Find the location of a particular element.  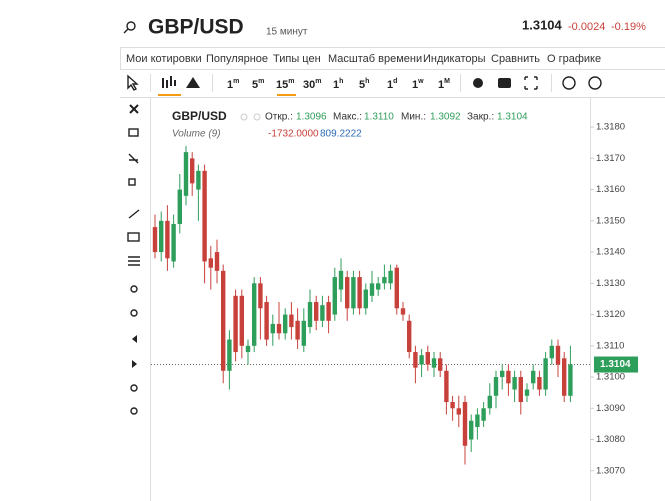

timeframe: 5m is located at coordinates (258, 84).